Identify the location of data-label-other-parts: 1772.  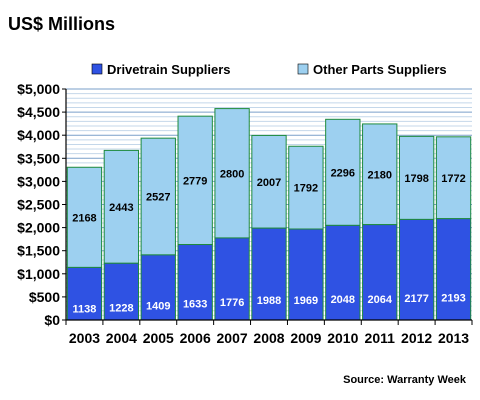
(453, 179).